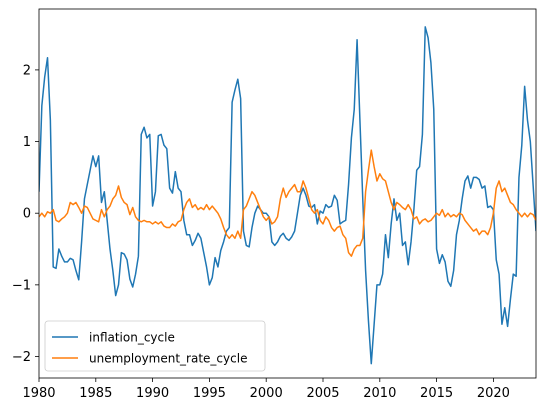  I want to click on y-tick-label: −1, so click(21, 285).